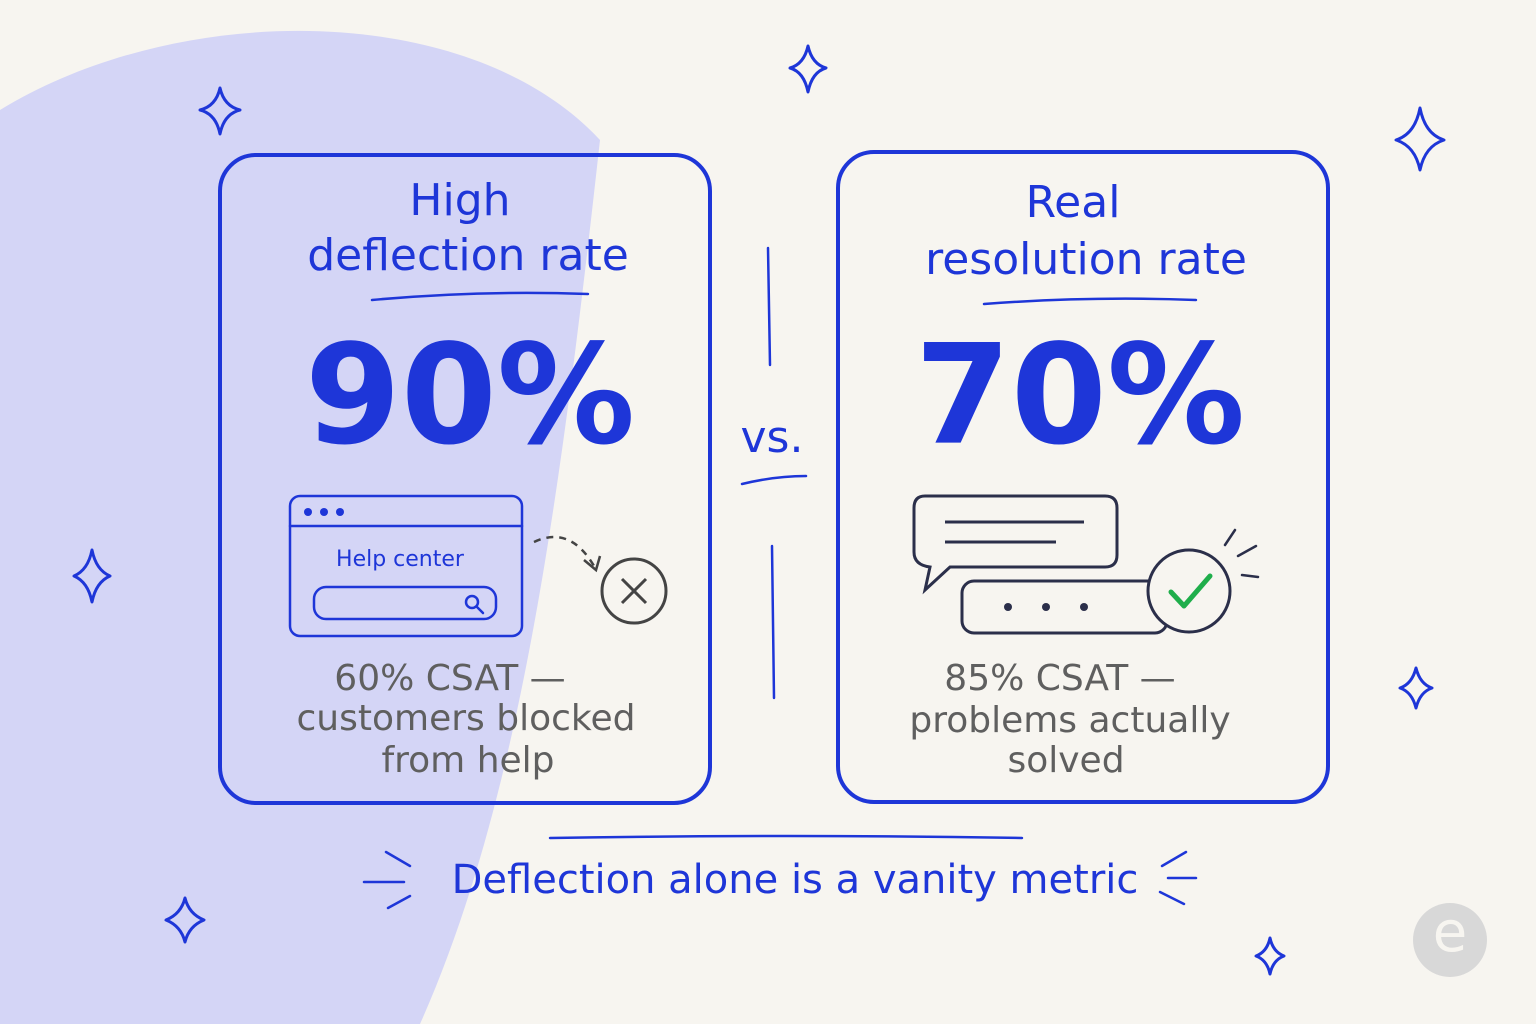  I want to click on caption: problems actually, so click(1069, 720).